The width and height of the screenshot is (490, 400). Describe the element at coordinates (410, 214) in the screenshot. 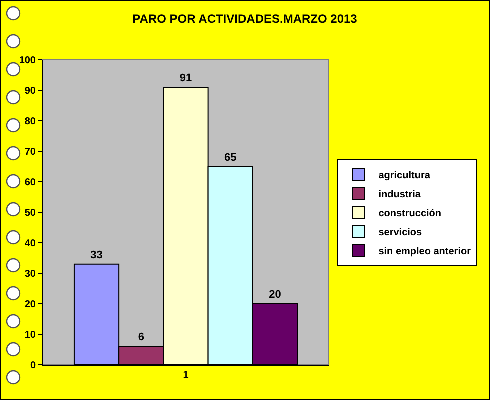

I see `legend-label: construcción` at that location.